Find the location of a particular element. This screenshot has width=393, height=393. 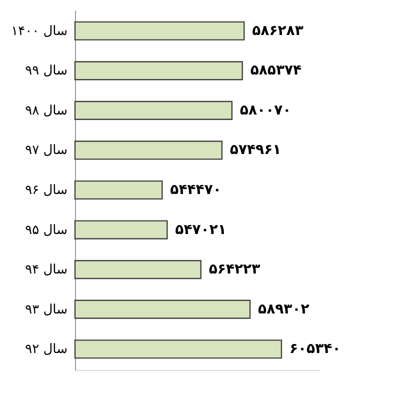

y-tick-label: سال ۹۳ is located at coordinates (46, 310).